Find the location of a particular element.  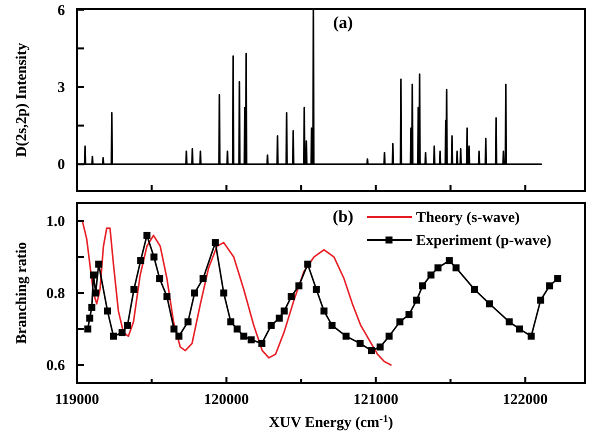

y-tick-label: 3 is located at coordinates (61, 88).